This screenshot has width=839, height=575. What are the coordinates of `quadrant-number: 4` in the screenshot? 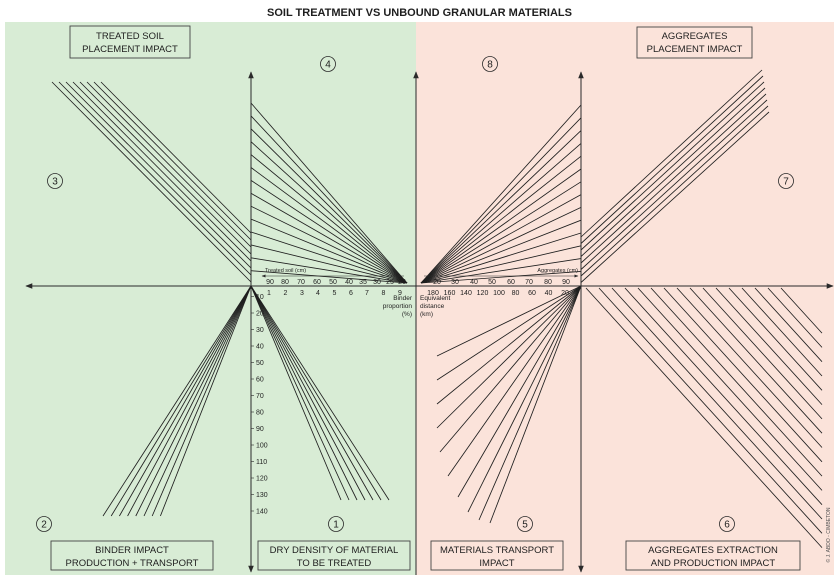 It's located at (328, 65).